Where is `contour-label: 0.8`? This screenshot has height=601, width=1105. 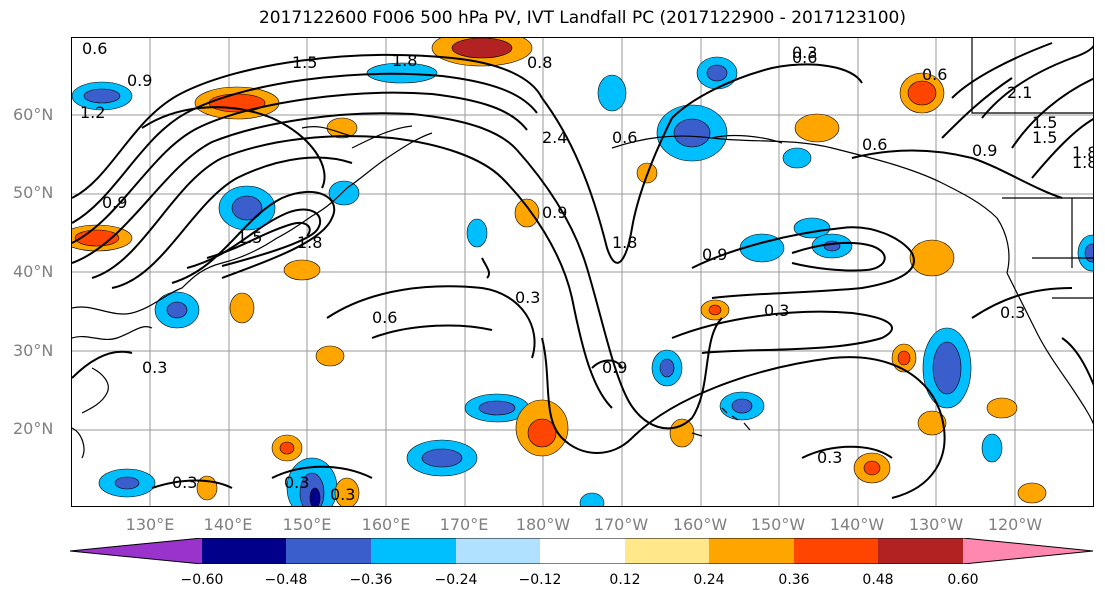 contour-label: 0.8 is located at coordinates (539, 62).